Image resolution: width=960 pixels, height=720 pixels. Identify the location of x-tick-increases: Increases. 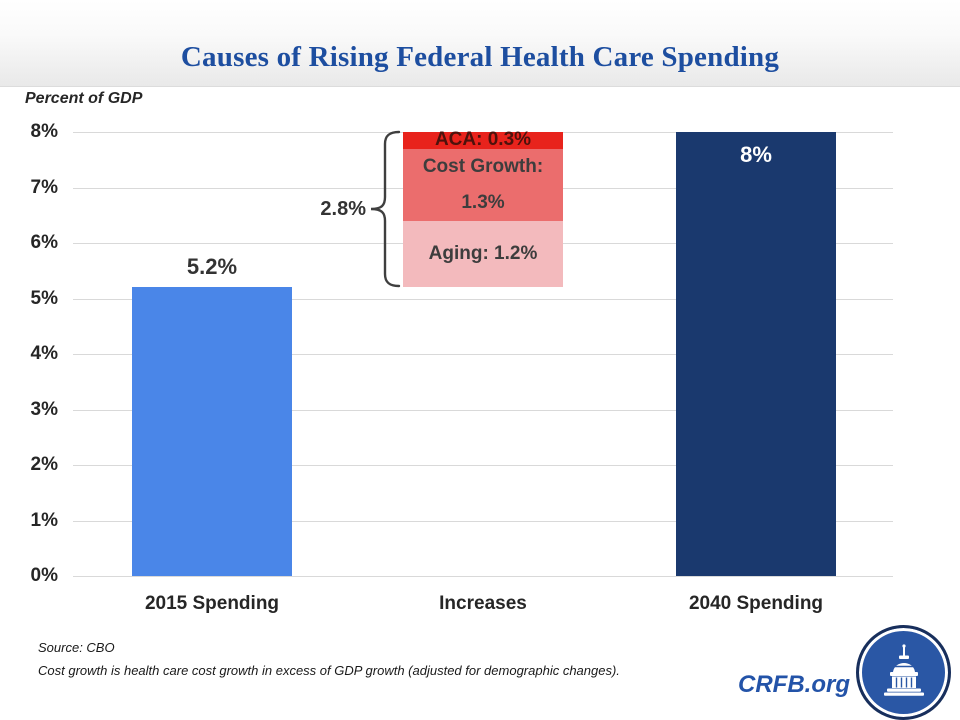
(483, 603).